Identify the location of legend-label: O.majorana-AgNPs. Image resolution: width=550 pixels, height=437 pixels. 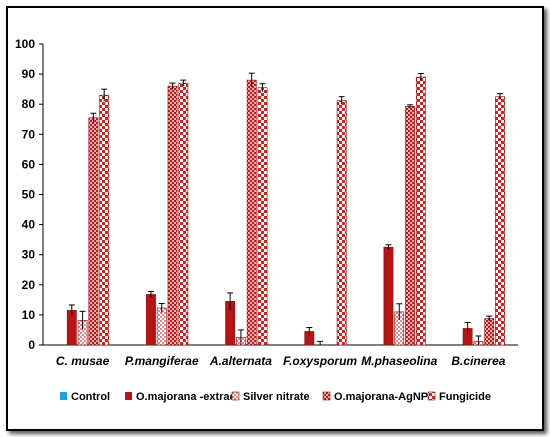
(384, 397).